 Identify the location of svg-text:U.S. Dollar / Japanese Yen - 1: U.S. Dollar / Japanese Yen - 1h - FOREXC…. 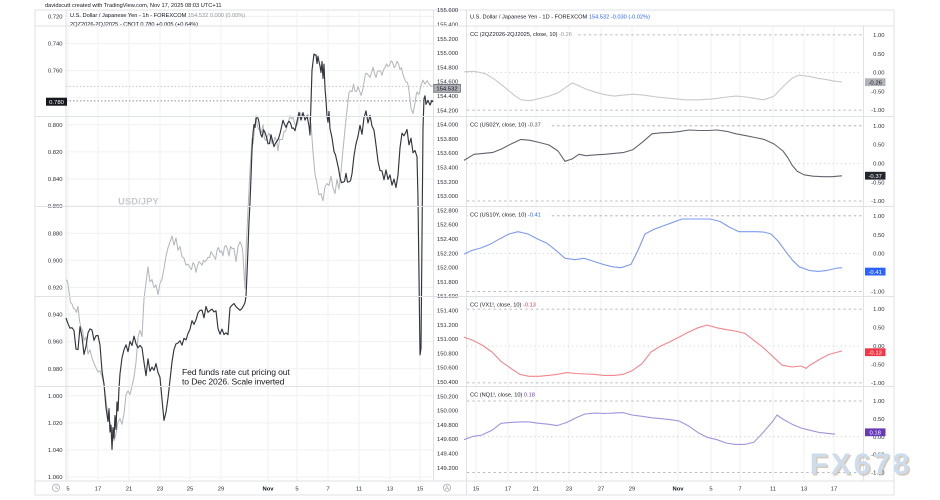
(157, 16).